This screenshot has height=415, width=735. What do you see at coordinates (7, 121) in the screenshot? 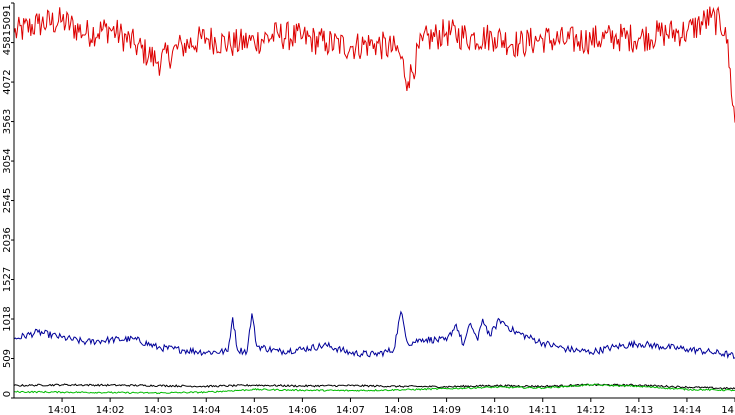
I see `y-tick-label: 3563` at bounding box center [7, 121].